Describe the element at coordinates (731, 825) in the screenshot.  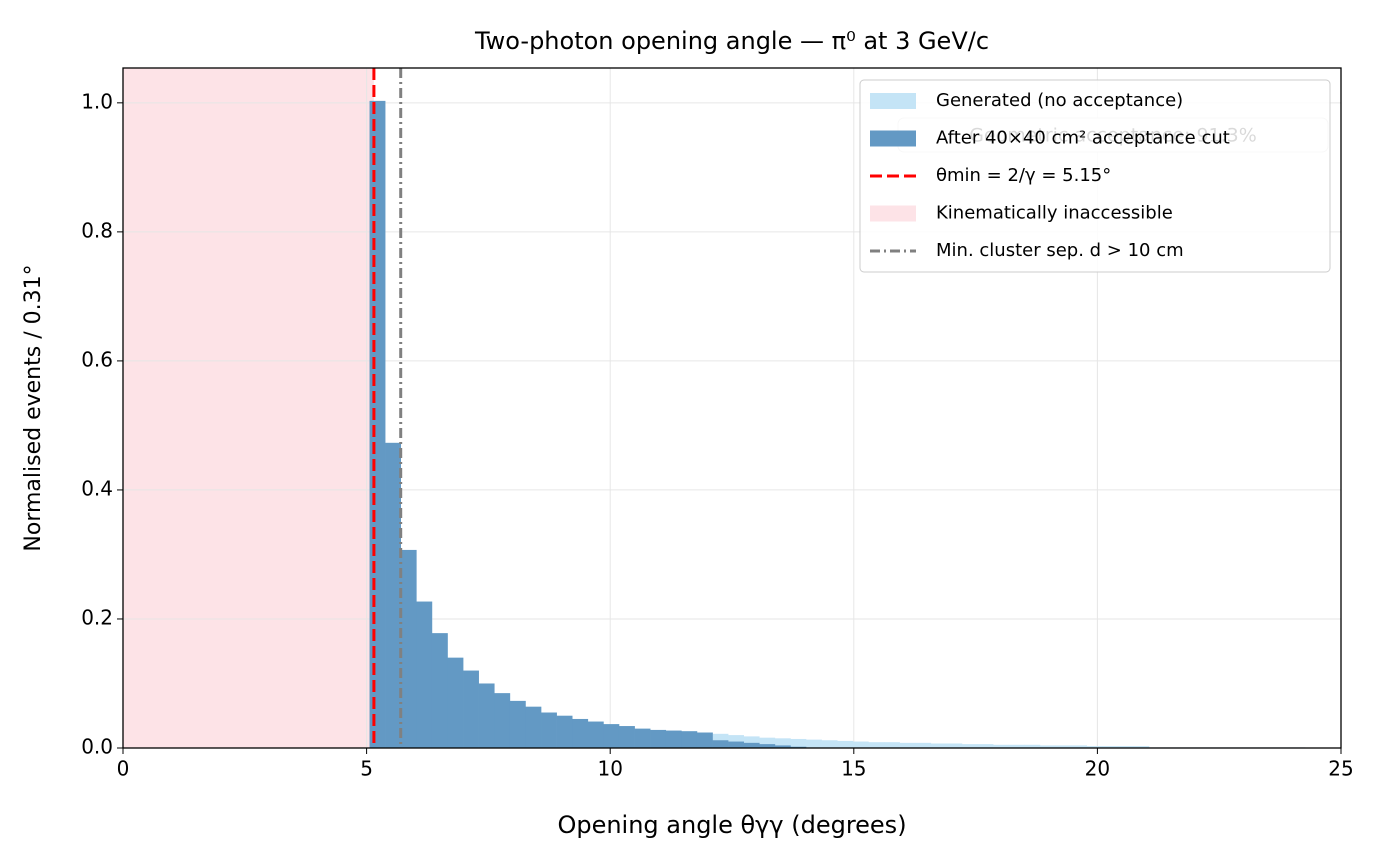
I see `x-axis-label: Opening angle θγγ (degrees)` at that location.